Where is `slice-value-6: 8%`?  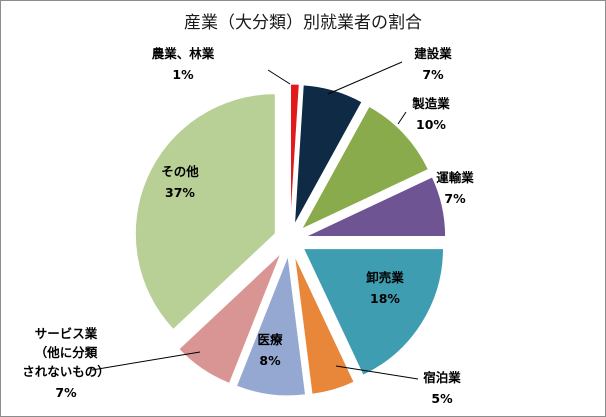 slice-value-6: 8% is located at coordinates (270, 360).